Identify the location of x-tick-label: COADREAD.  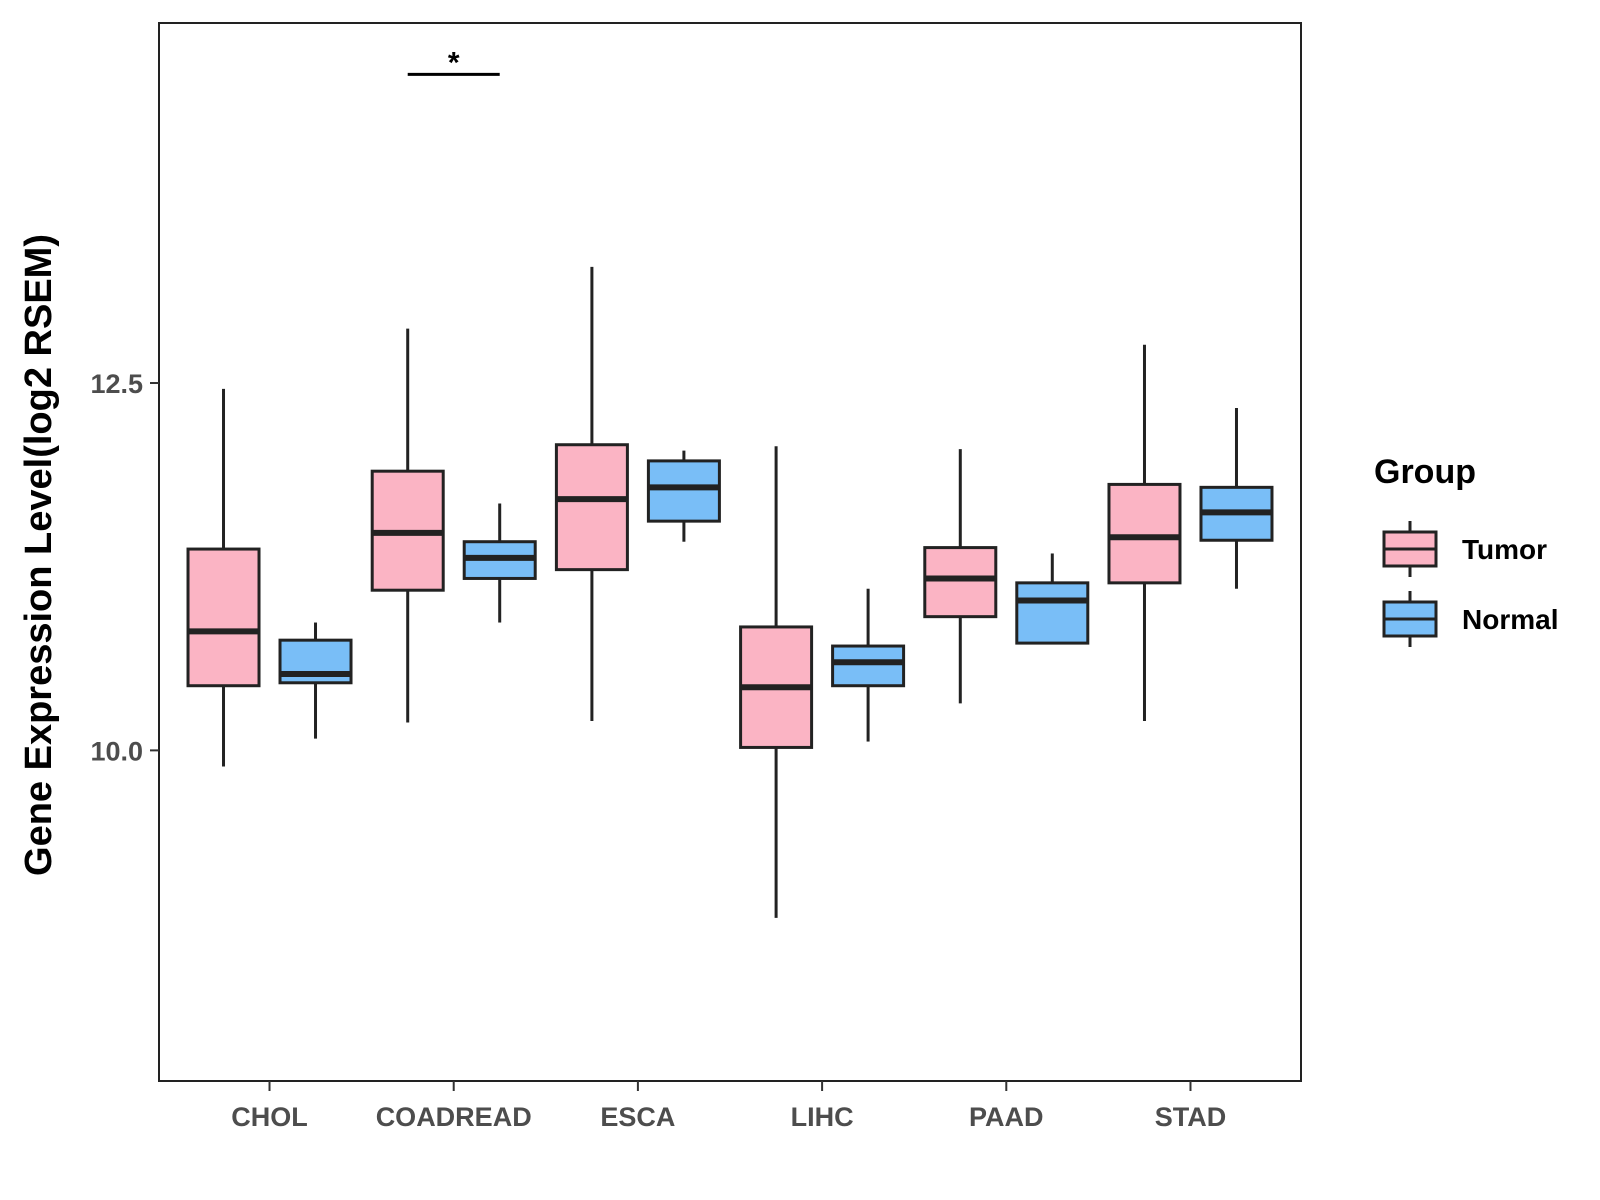
(454, 1117).